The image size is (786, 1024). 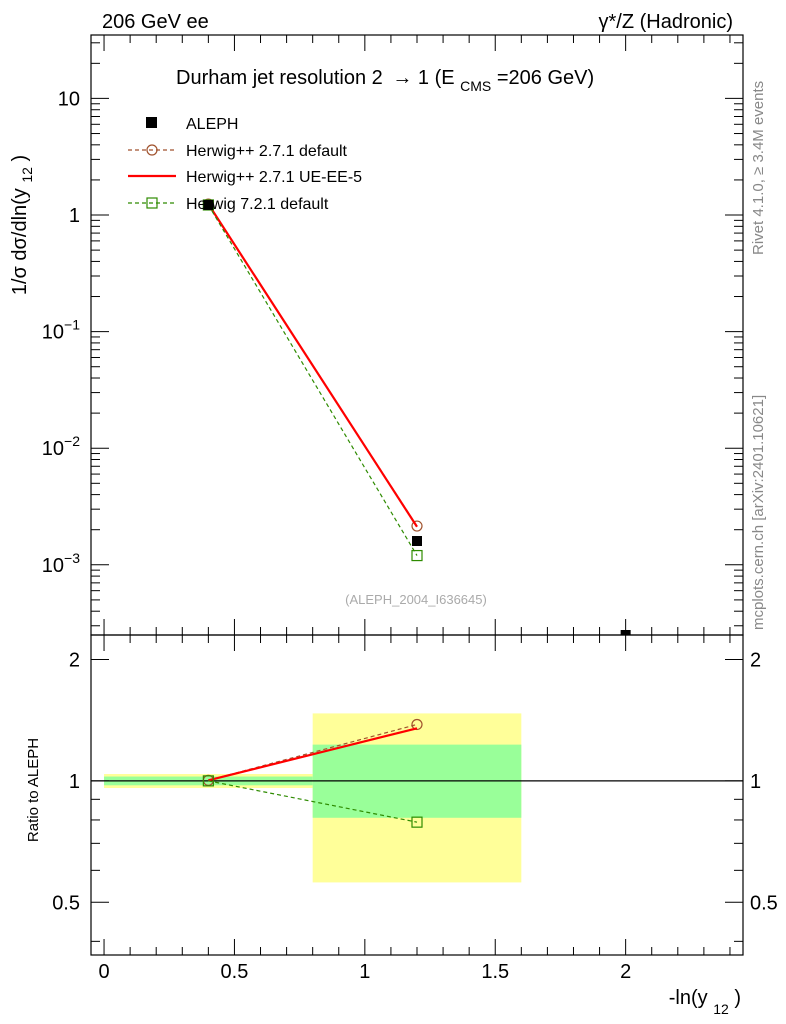 What do you see at coordinates (495, 972) in the screenshot?
I see `x-tick-label-3: 1.5` at bounding box center [495, 972].